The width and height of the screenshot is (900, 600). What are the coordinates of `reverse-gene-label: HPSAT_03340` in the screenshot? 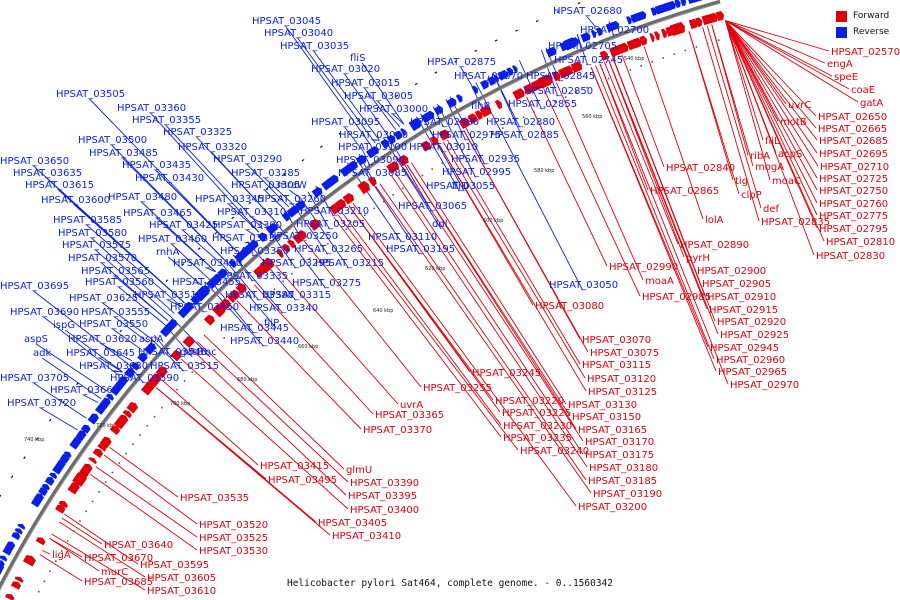 It's located at (283, 308).